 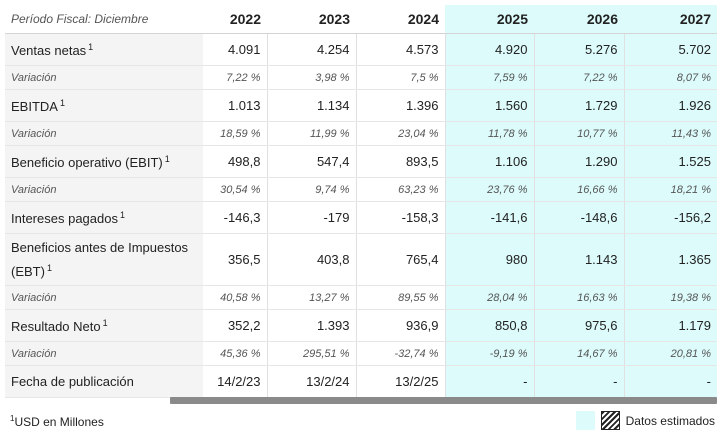 What do you see at coordinates (670, 259) in the screenshot?
I see `table-cell: 1.365` at bounding box center [670, 259].